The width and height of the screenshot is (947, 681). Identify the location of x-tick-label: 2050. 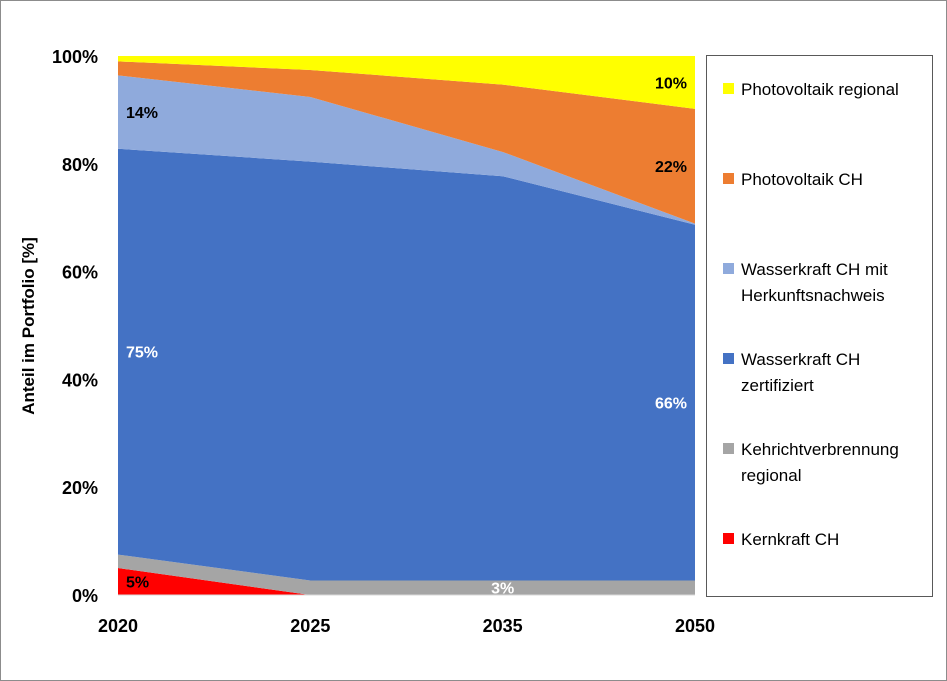
(695, 626).